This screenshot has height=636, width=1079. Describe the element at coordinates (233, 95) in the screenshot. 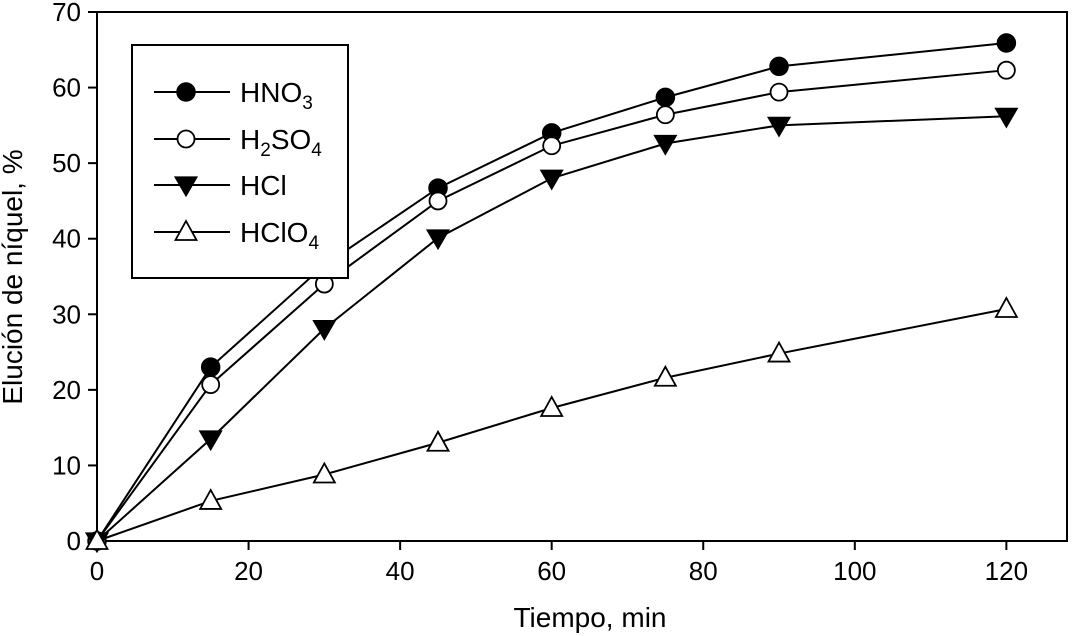

I see `legend-item-HNO3: HNO3` at that location.